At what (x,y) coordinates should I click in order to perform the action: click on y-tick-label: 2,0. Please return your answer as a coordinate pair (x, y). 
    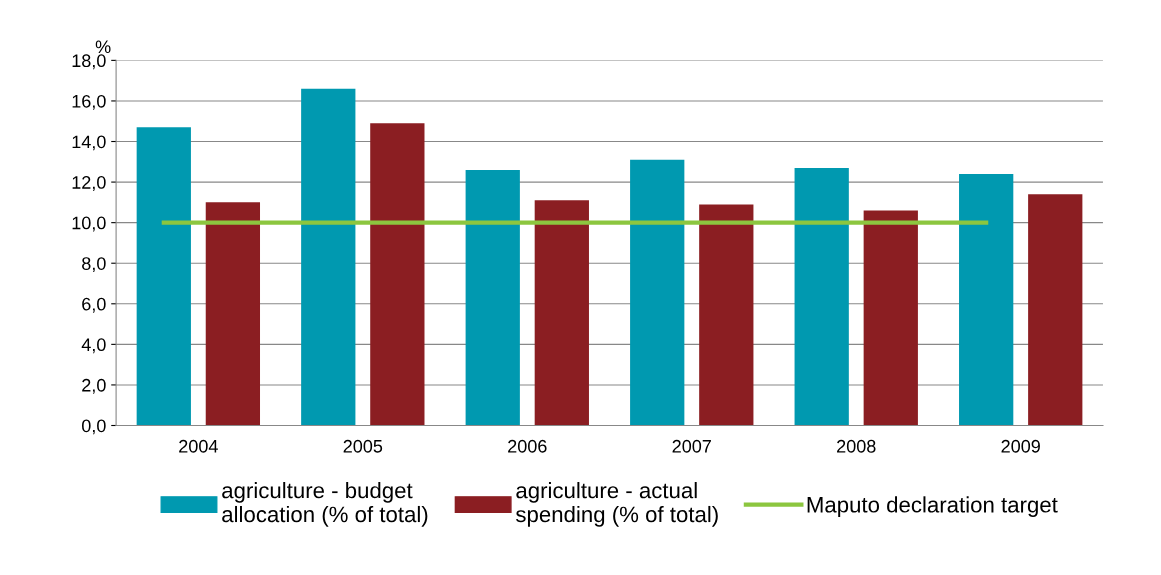
    Looking at the image, I should click on (94, 386).